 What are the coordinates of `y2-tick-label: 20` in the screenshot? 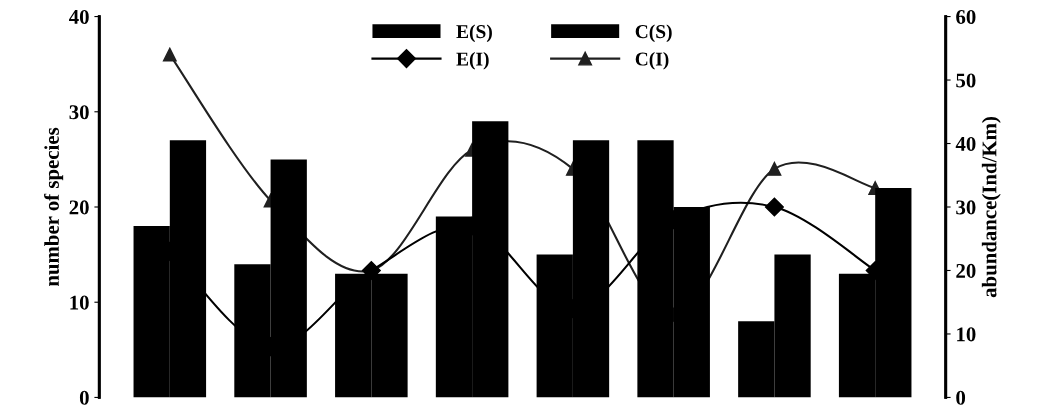 It's located at (966, 270).